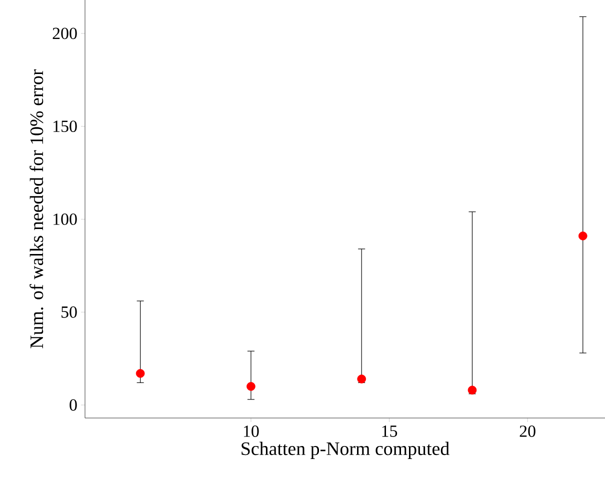 The height and width of the screenshot is (482, 605). What do you see at coordinates (73, 405) in the screenshot?
I see `y-tick-label: 0` at bounding box center [73, 405].